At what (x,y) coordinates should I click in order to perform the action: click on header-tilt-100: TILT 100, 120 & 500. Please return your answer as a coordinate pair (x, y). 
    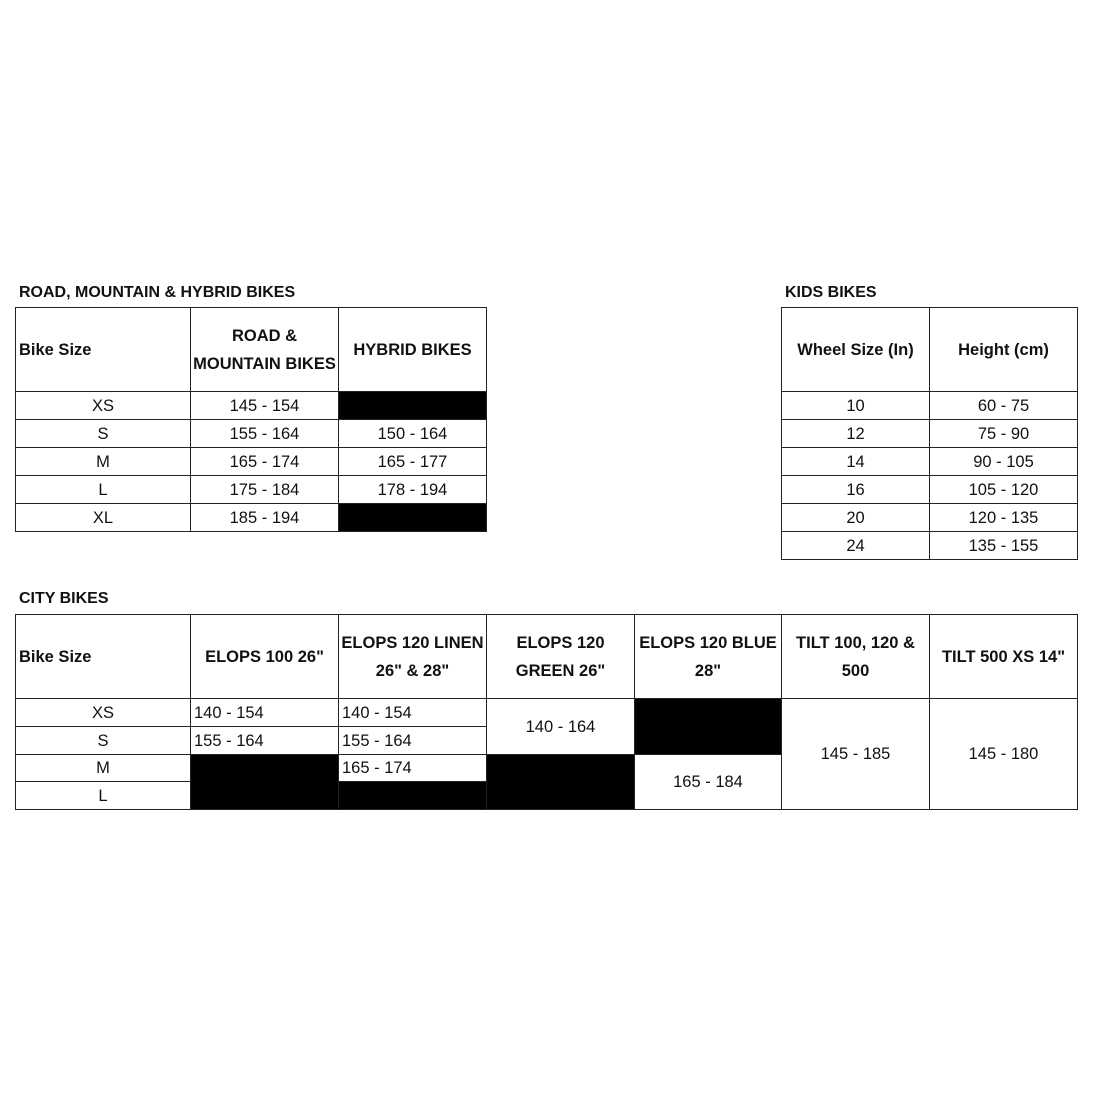
    Looking at the image, I should click on (855, 656).